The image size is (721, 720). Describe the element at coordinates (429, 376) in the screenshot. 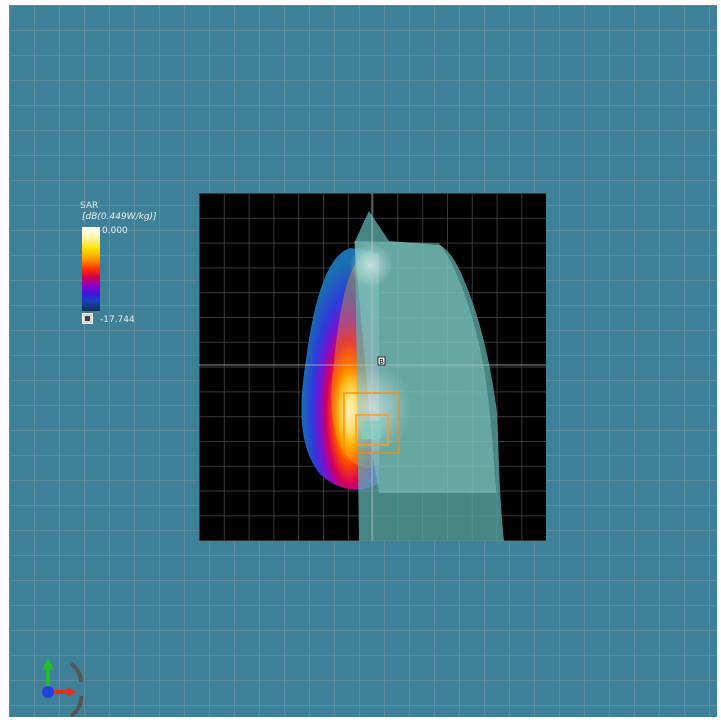

I see `phantom-shape` at that location.